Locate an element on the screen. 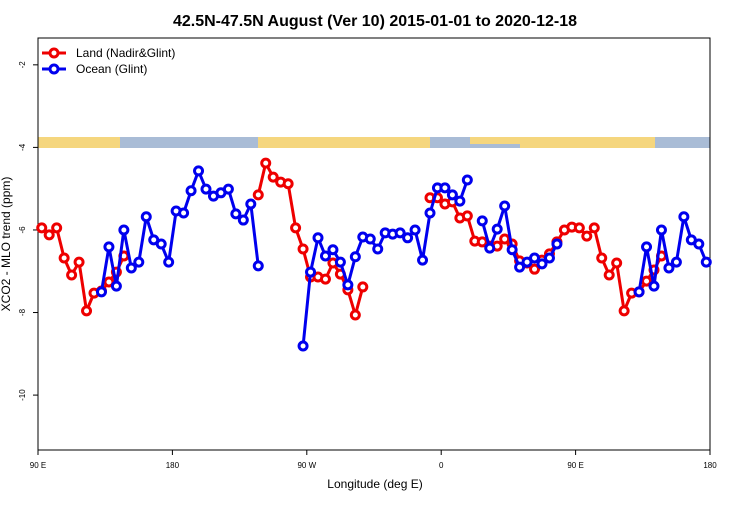 This screenshot has width=750, height=505. y-tick-label: -2 is located at coordinates (22, 65).